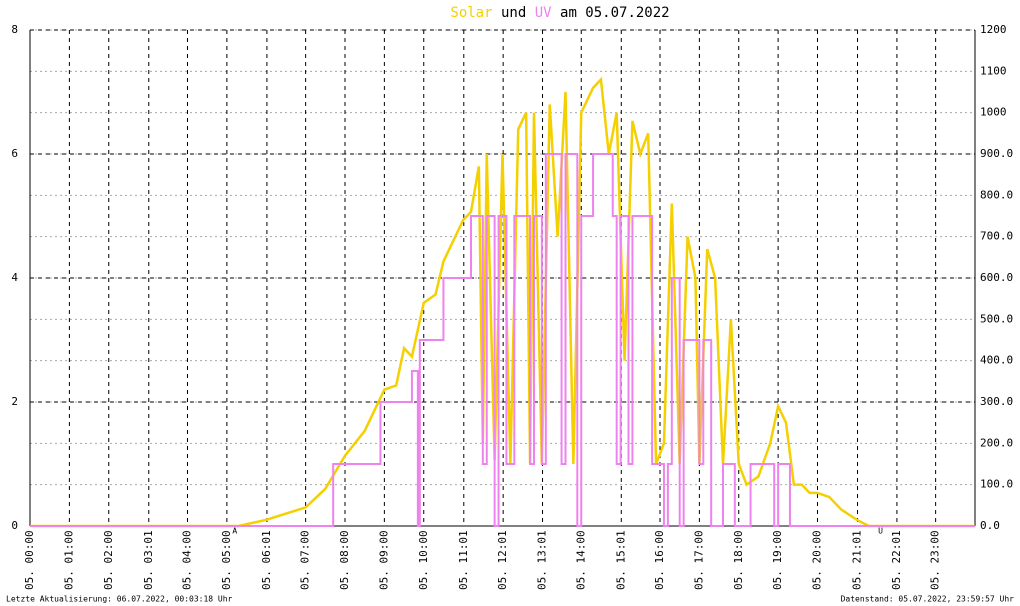 The width and height of the screenshot is (1020, 606). Describe the element at coordinates (542, 560) in the screenshot. I see `x-tick-label: 05. 13:01` at that location.